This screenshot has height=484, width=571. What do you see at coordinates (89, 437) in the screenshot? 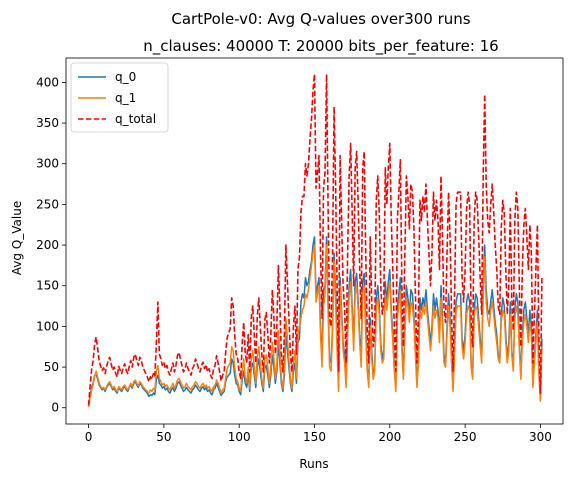
I see `x-tick-label: 0` at bounding box center [89, 437].